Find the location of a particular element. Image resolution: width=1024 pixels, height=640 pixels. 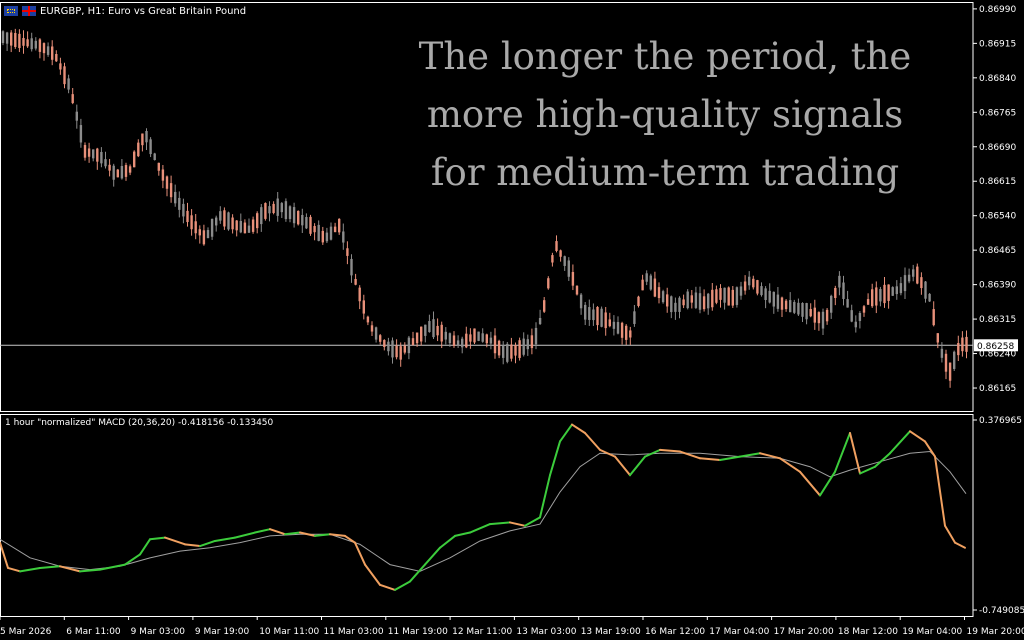

time-tick-label: 19 Mar 04:00 is located at coordinates (932, 632).